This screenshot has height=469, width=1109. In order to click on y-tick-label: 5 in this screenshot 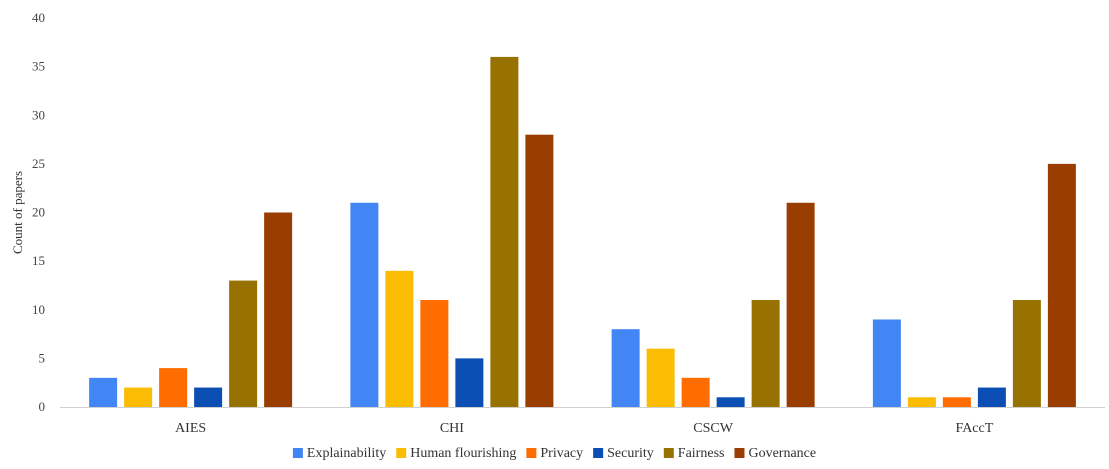, I will do `click(42, 357)`.